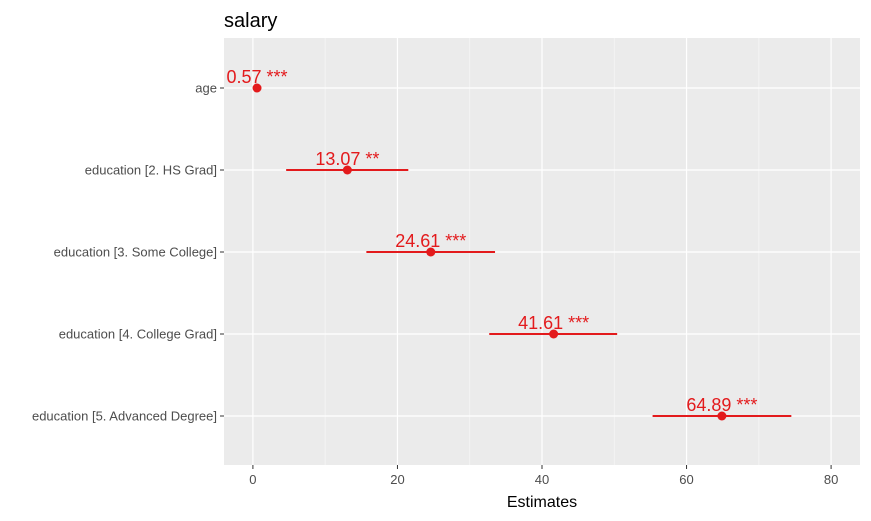 The height and width of the screenshot is (521, 871). Describe the element at coordinates (721, 405) in the screenshot. I see `estimate-label: 64.89 ***` at that location.